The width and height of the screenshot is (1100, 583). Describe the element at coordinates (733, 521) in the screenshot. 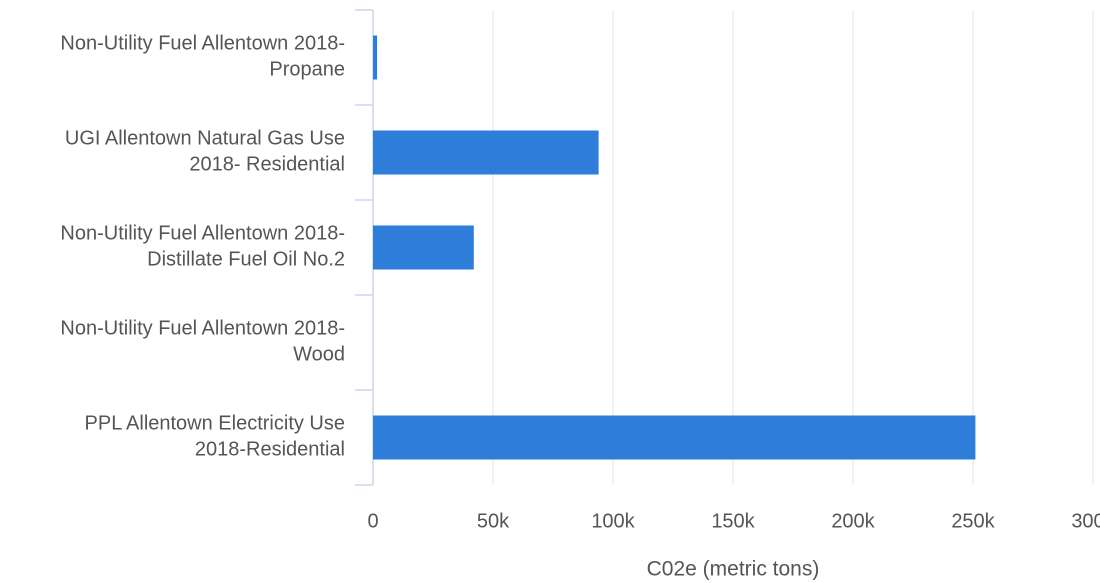

I see `x-tick-label: 150k` at that location.